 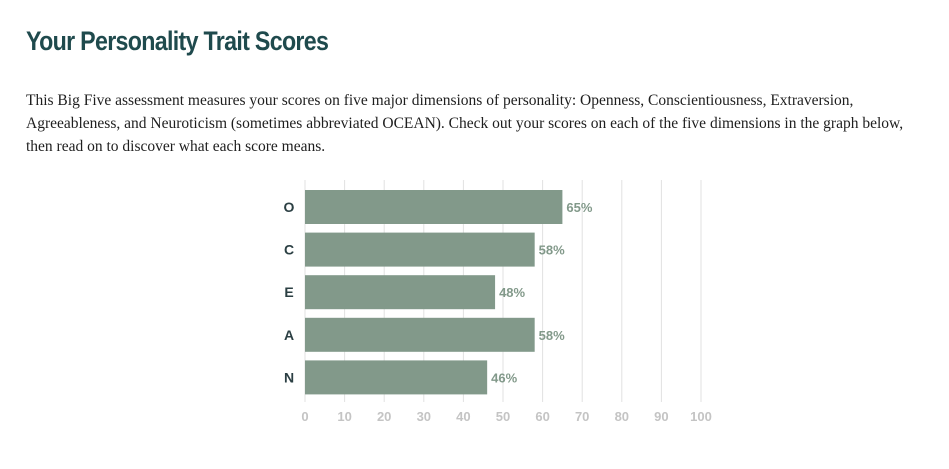 I want to click on category-label: A, so click(x=289, y=335).